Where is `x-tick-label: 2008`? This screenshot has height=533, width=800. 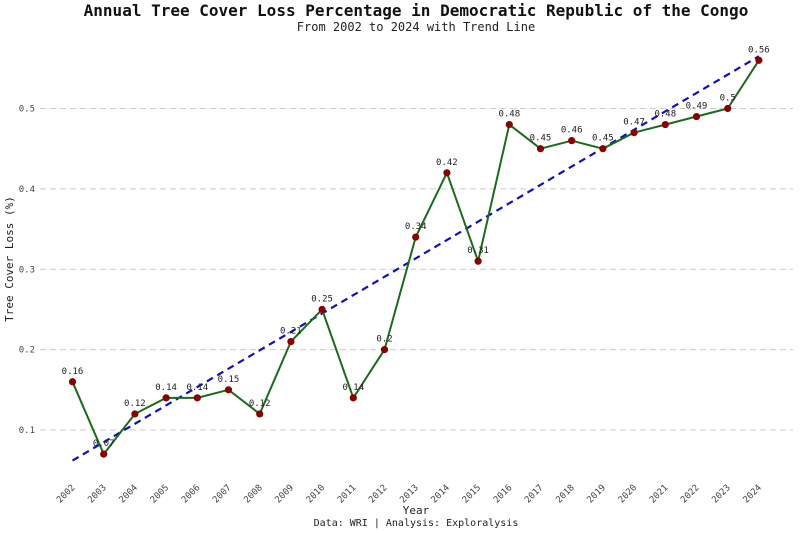 x-tick-label: 2008 is located at coordinates (253, 494).